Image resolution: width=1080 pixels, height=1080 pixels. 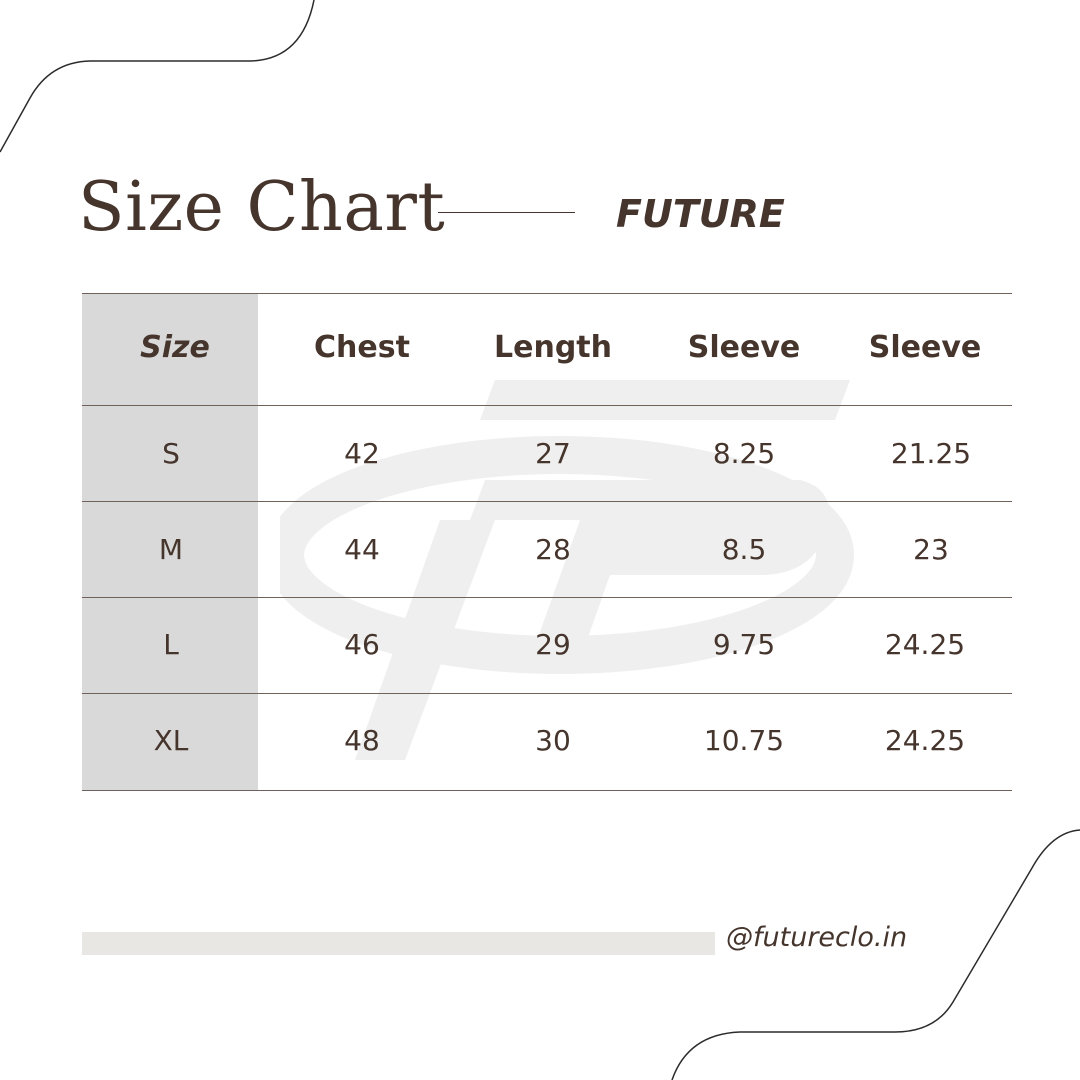 I want to click on bottom-right-curve, so click(x=875, y=954).